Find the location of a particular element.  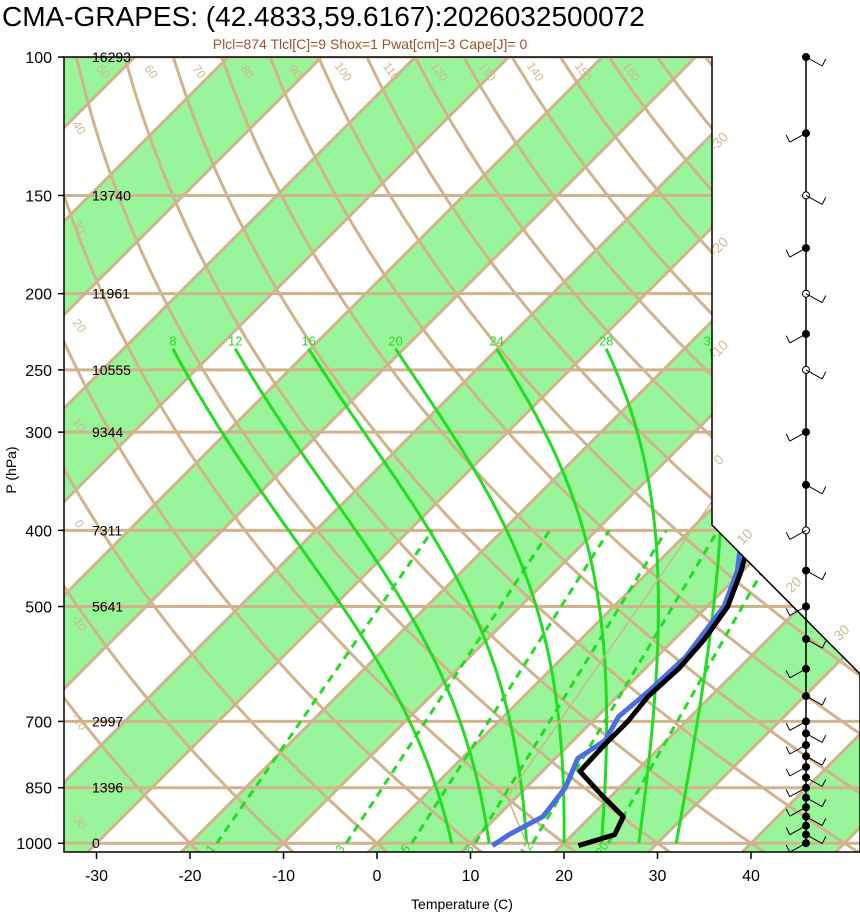

moist-adiabat-label: 12 is located at coordinates (235, 341).